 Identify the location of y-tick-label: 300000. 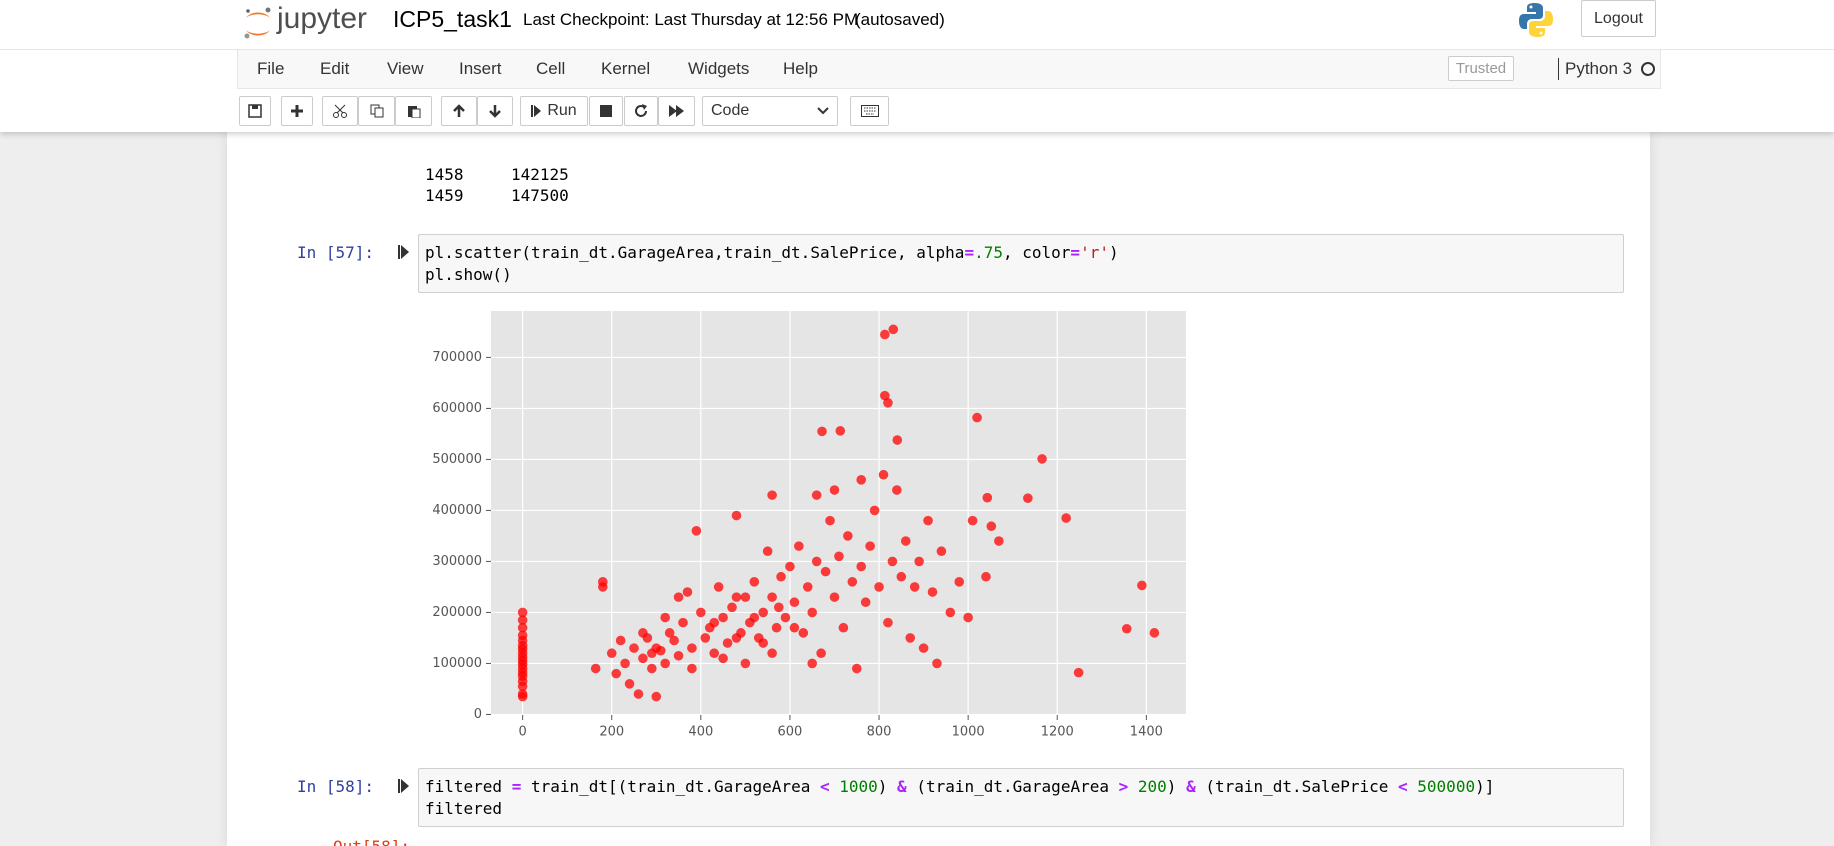
(457, 561).